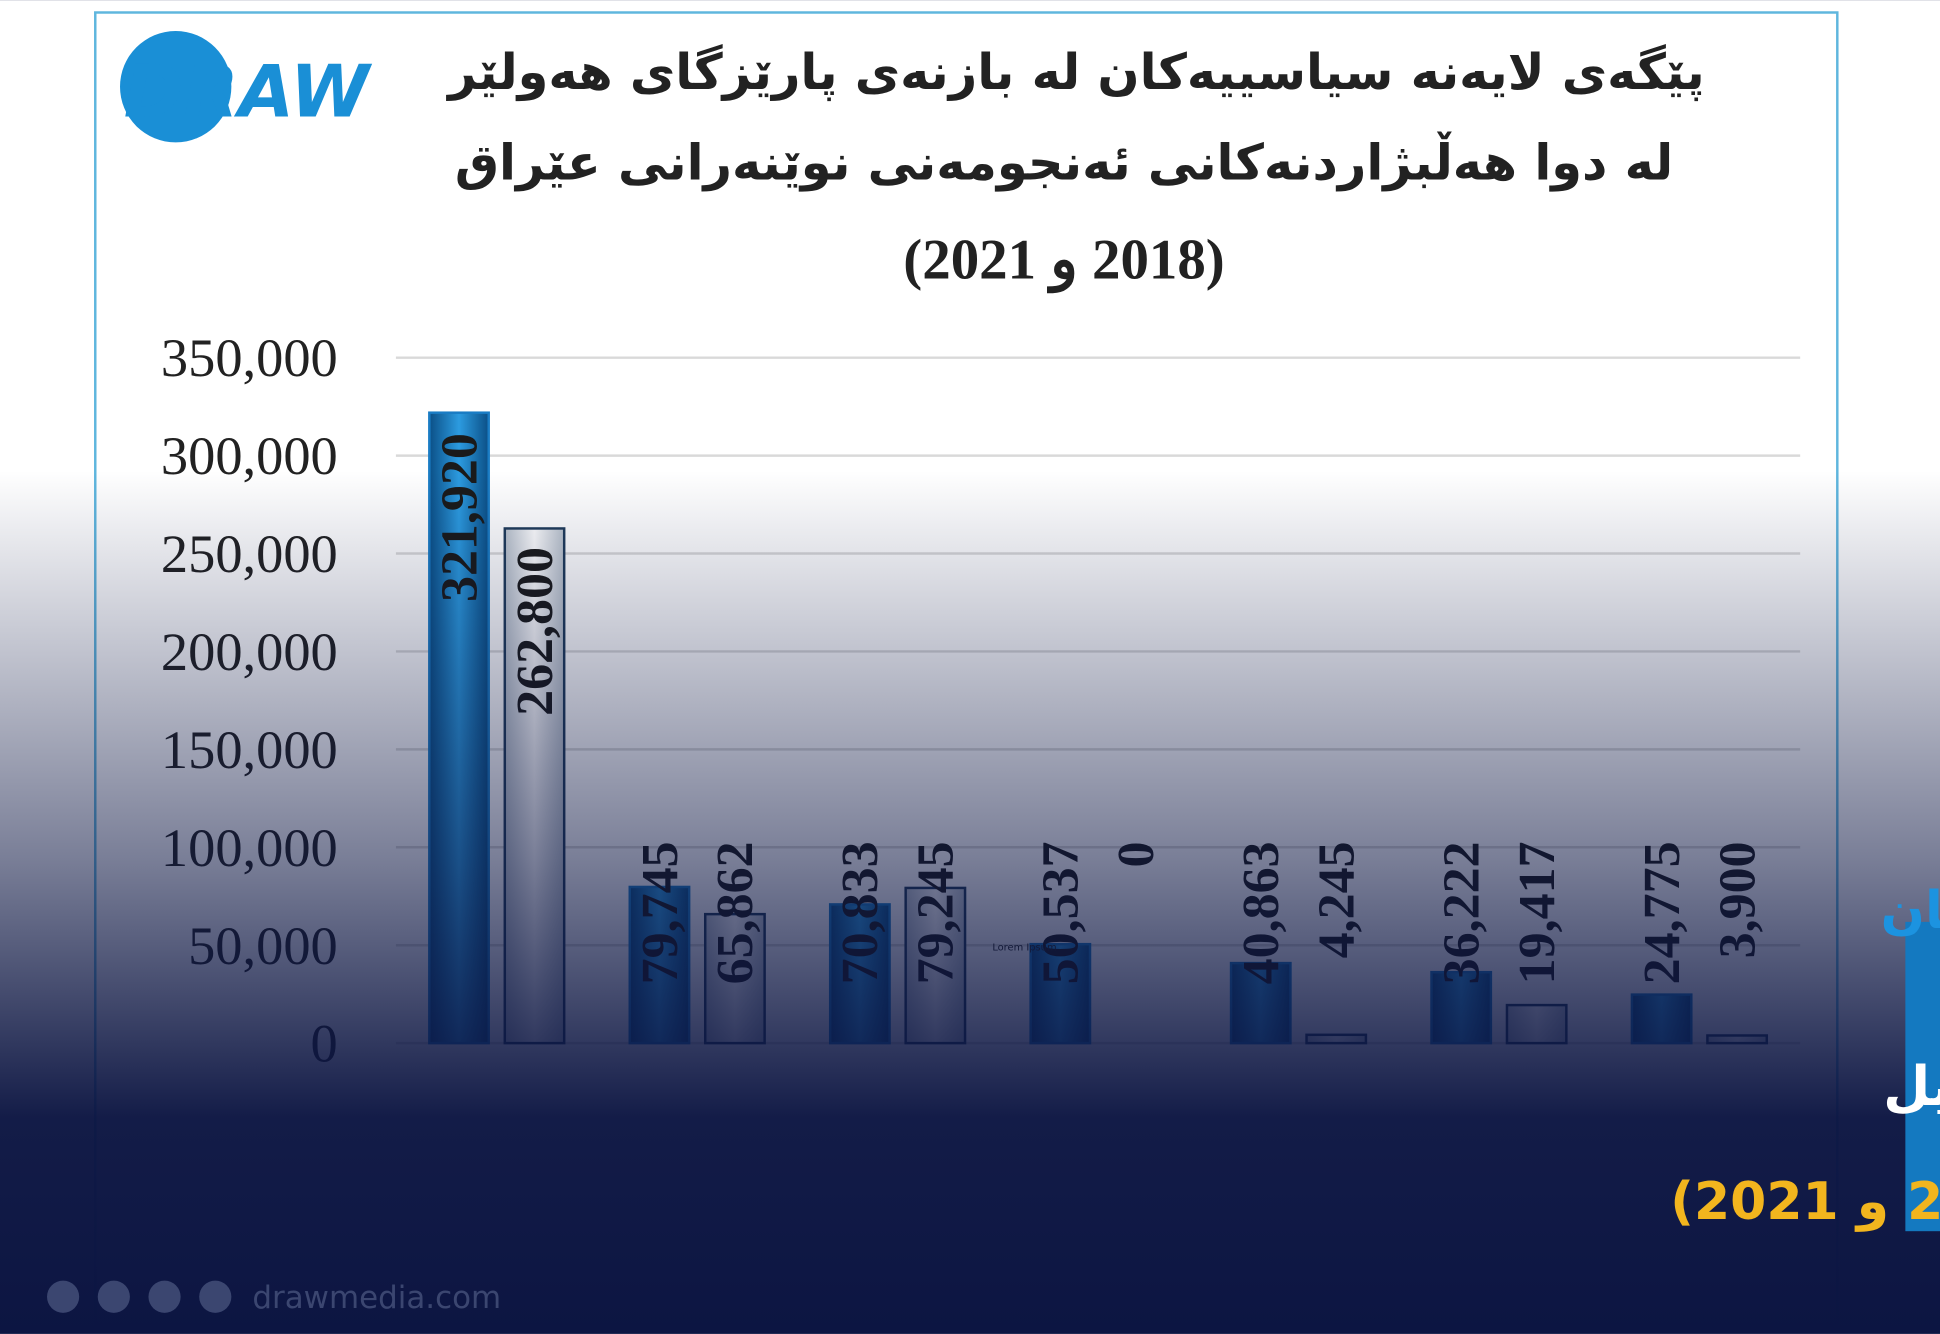 This screenshot has width=1940, height=1334. I want to click on y-tick-label: 350,000, so click(249, 357).